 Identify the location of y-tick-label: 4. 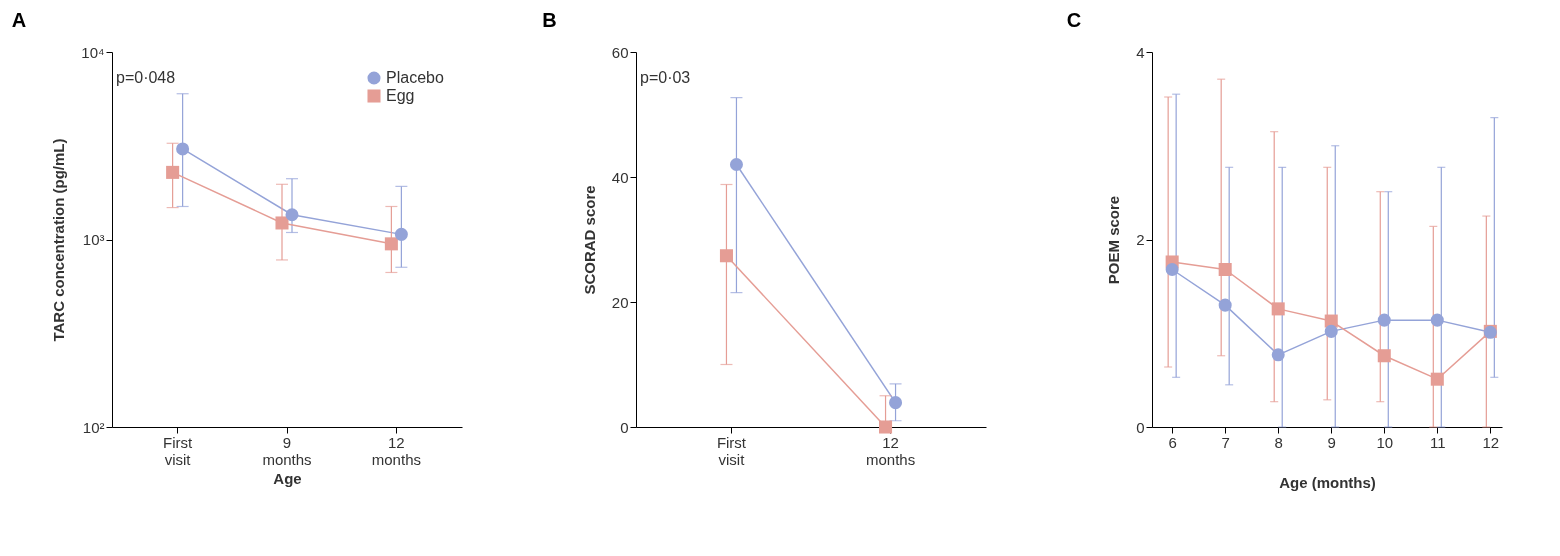
(1140, 52).